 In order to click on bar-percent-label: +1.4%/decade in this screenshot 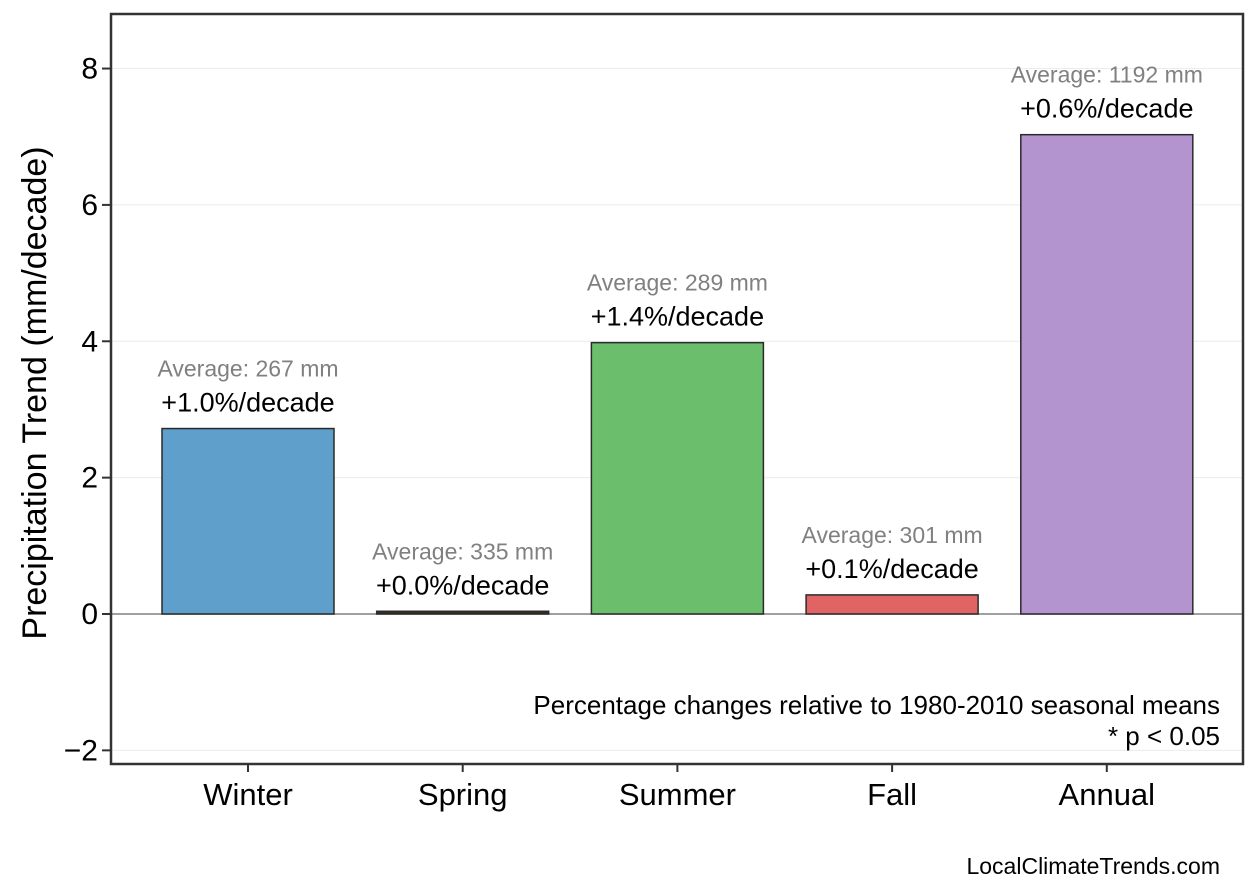, I will do `click(677, 317)`.